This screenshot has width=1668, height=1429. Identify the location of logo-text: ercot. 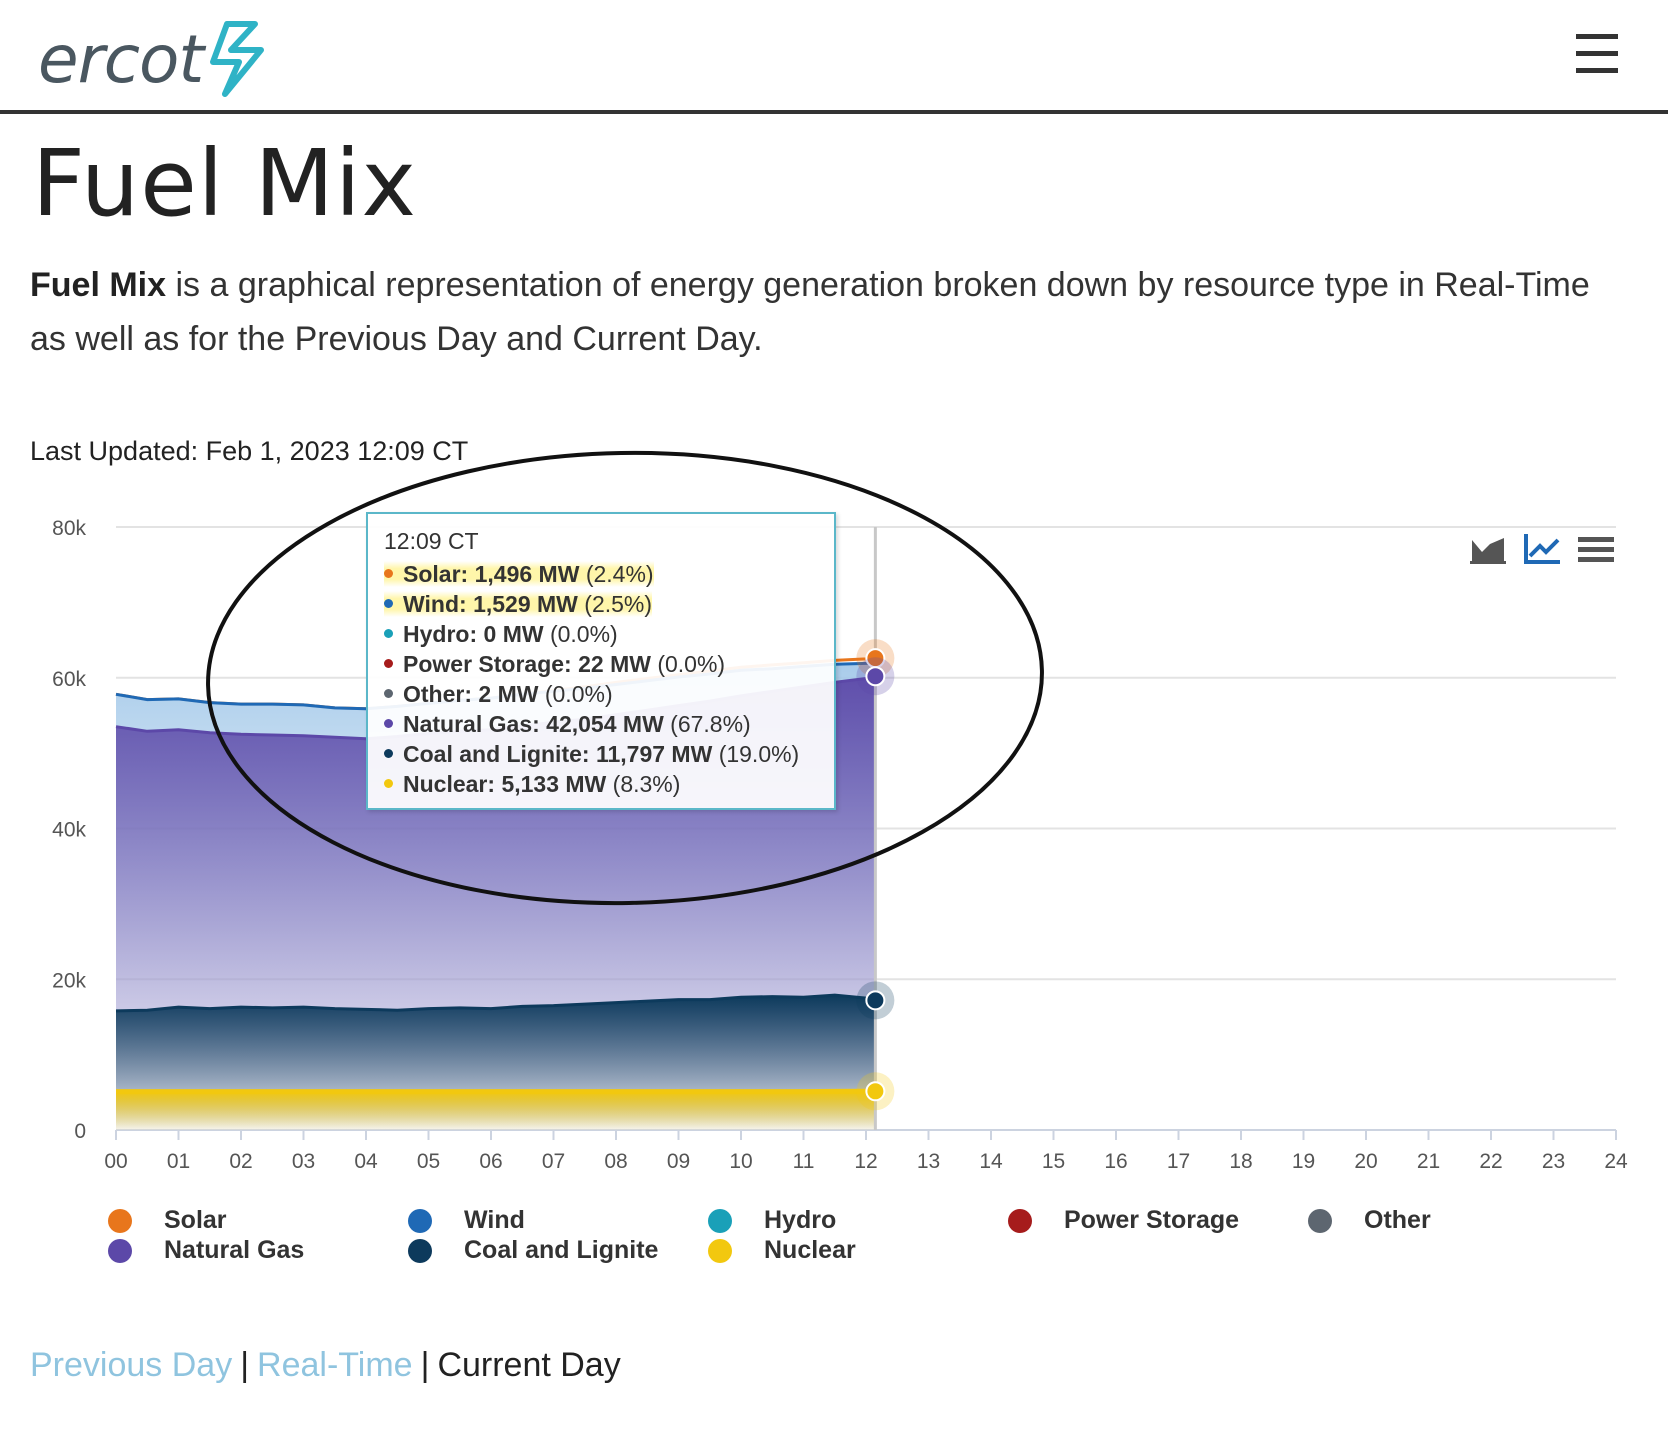
(121, 59).